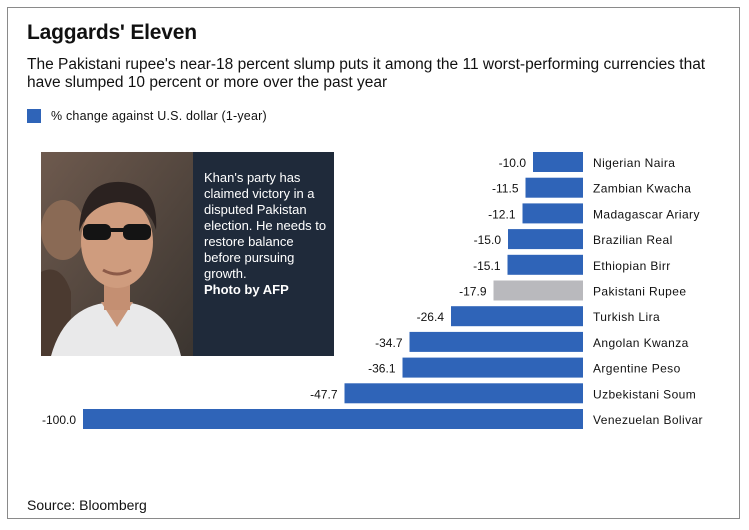 The image size is (749, 530). I want to click on legend-swatch, so click(34, 116).